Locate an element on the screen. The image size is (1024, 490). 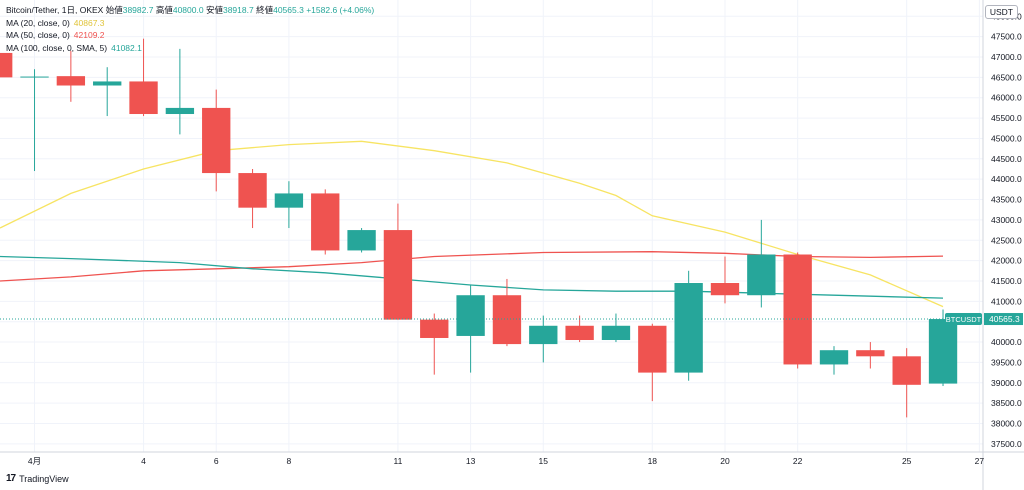
indicator-ma20: MA (20, close, 0) 40867.3 is located at coordinates (190, 23).